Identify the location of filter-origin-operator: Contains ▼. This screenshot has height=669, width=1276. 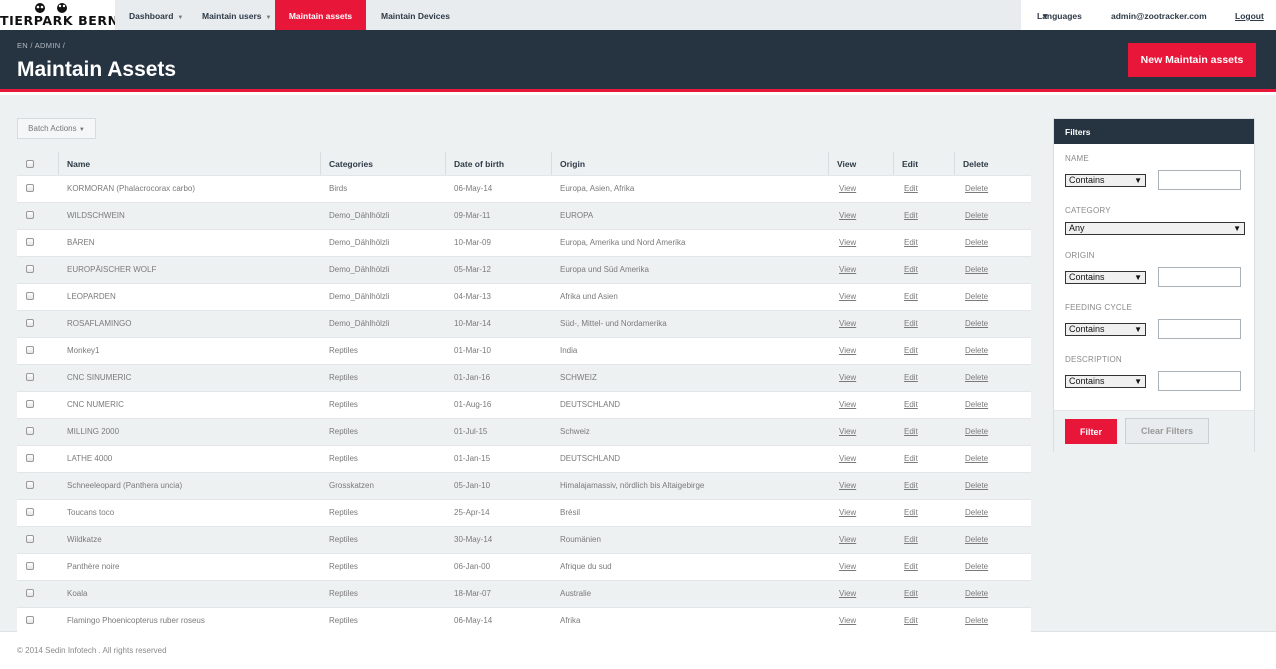
(1105, 277).